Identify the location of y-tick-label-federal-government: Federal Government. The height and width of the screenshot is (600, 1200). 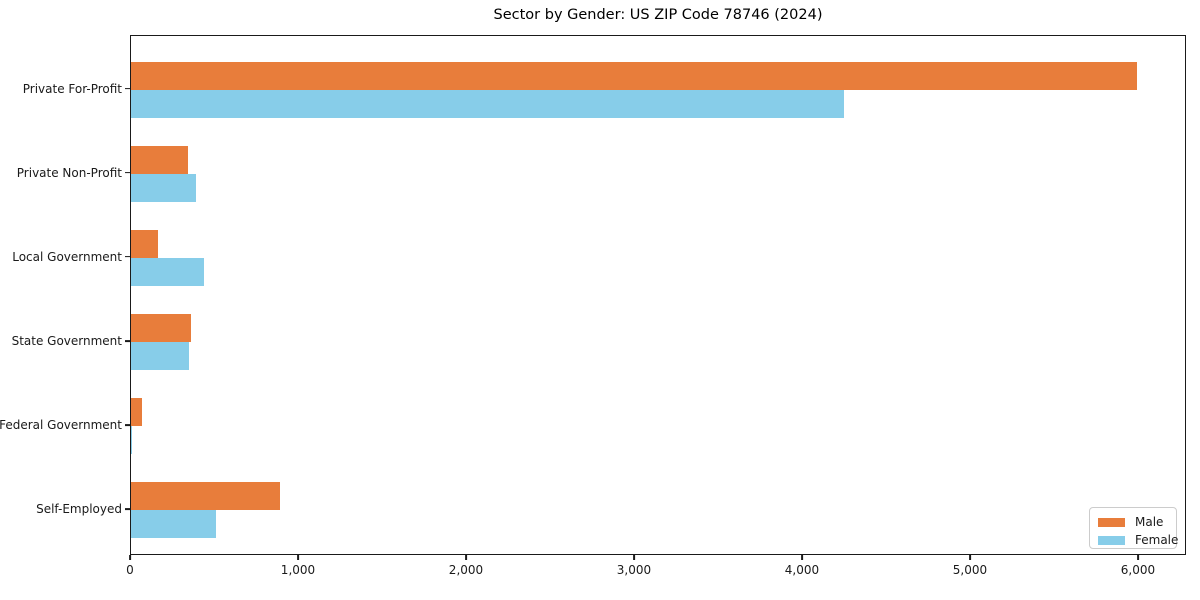
(61, 424).